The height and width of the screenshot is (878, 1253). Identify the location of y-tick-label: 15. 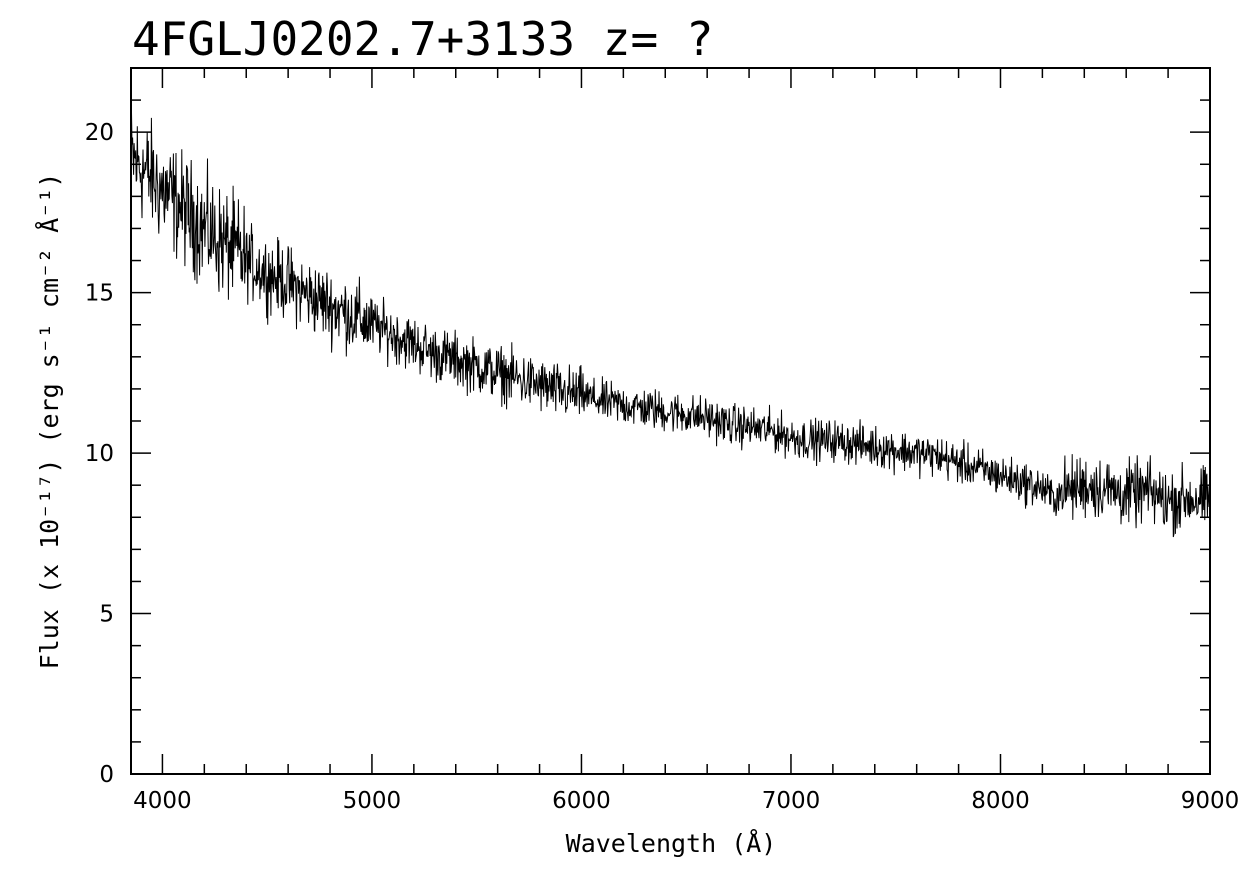
(99, 294).